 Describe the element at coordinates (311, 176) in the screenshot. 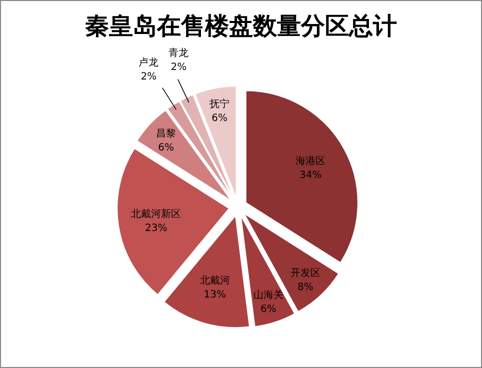

I see `data-label: 34%` at that location.